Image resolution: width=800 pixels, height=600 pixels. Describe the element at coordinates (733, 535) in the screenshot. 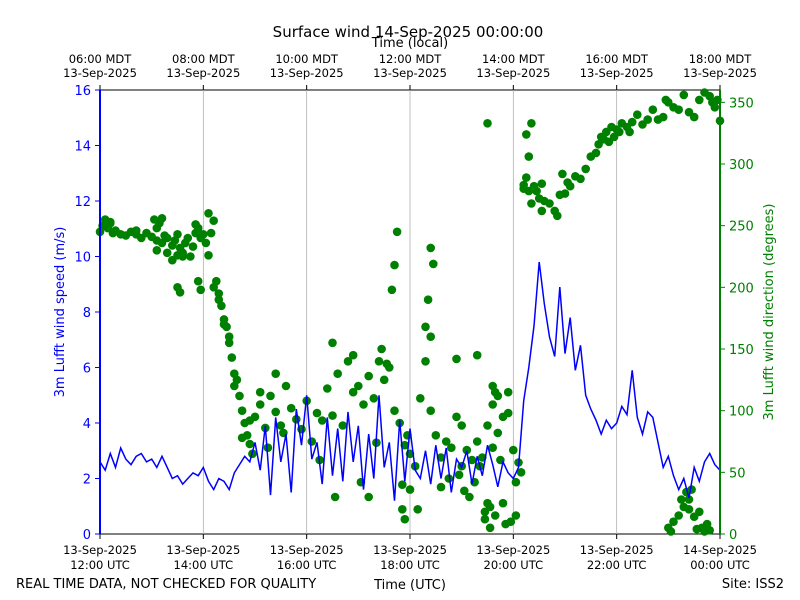

I see `right-tick-label: 0` at that location.